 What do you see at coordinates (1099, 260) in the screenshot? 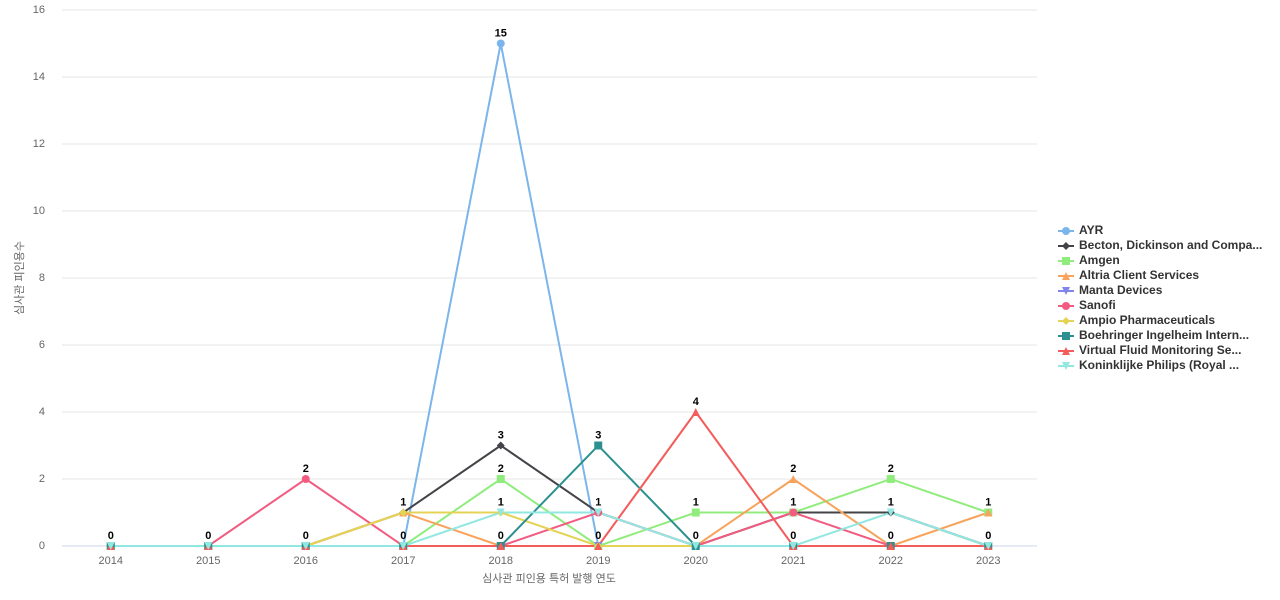
I see `legend-label: Amgen` at bounding box center [1099, 260].